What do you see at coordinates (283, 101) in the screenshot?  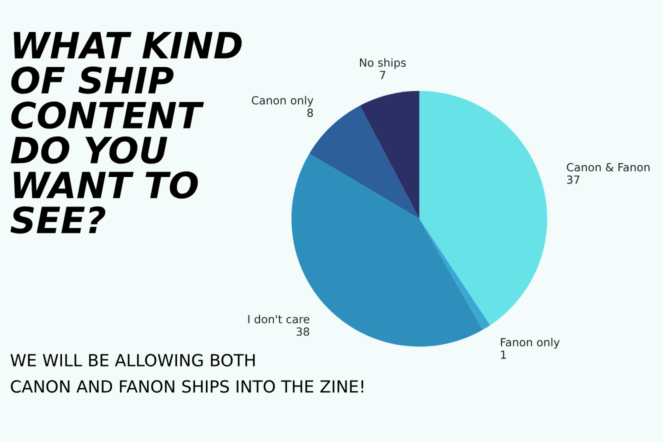 I see `slice-label: Canon only` at bounding box center [283, 101].